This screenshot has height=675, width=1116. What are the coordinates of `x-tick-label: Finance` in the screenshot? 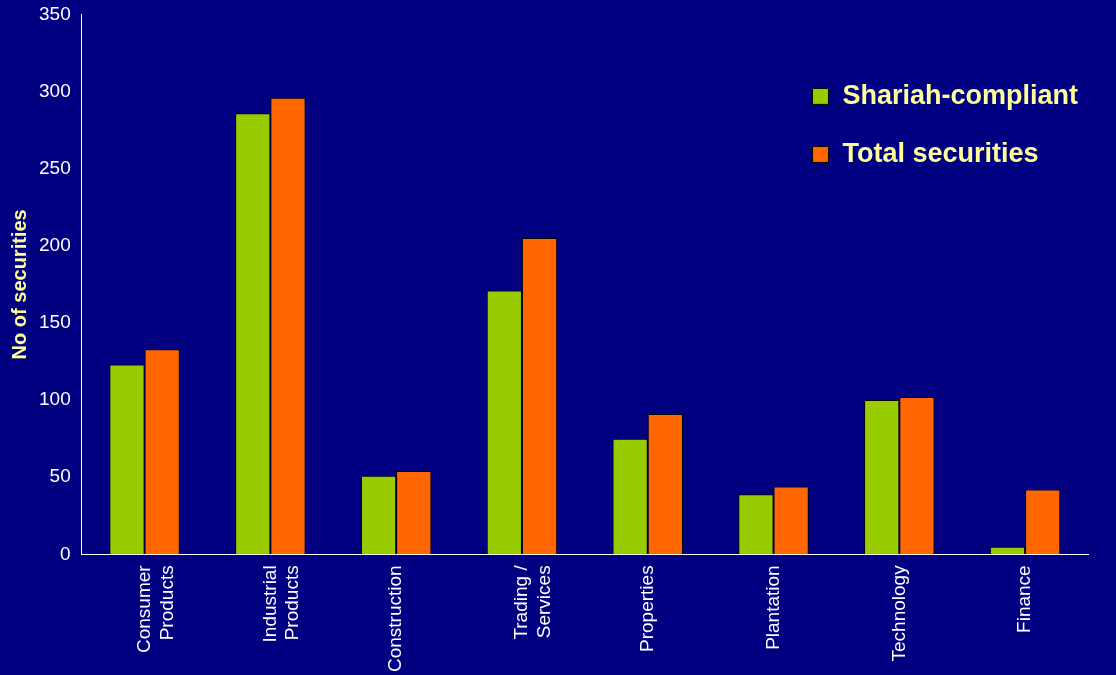 It's located at (1024, 599).